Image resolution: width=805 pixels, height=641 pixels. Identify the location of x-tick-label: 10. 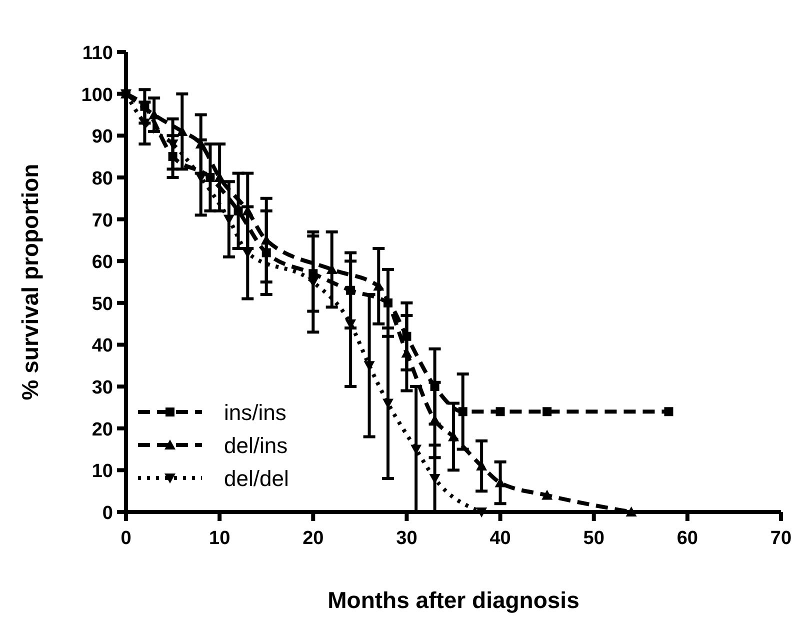
(219, 538).